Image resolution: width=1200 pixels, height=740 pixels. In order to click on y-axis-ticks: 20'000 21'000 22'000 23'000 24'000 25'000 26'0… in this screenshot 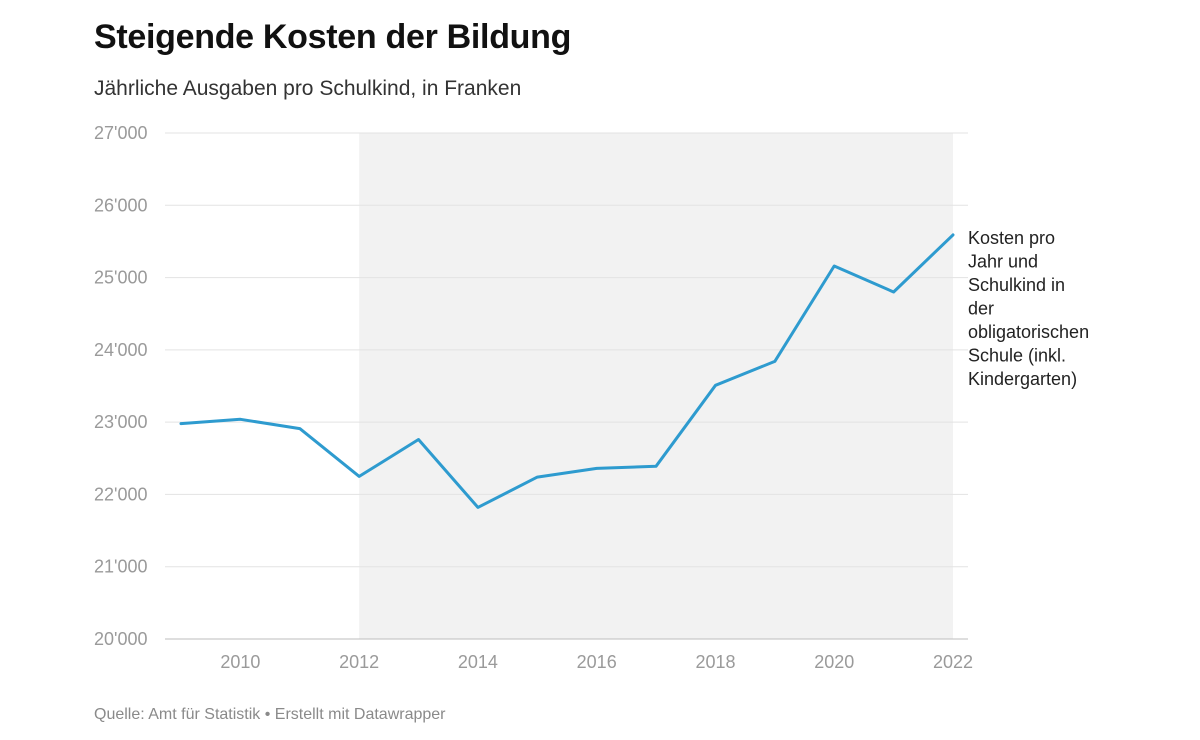, I will do `click(121, 386)`.